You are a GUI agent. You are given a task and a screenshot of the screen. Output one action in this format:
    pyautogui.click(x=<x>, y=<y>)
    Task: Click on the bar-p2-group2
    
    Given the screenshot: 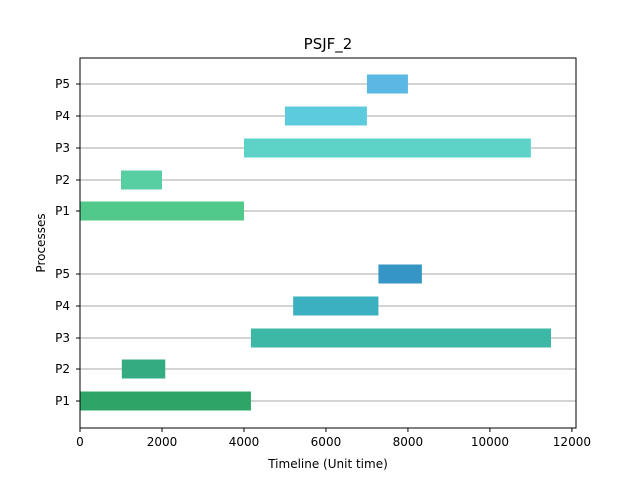 What is the action you would take?
    pyautogui.click(x=141, y=180)
    